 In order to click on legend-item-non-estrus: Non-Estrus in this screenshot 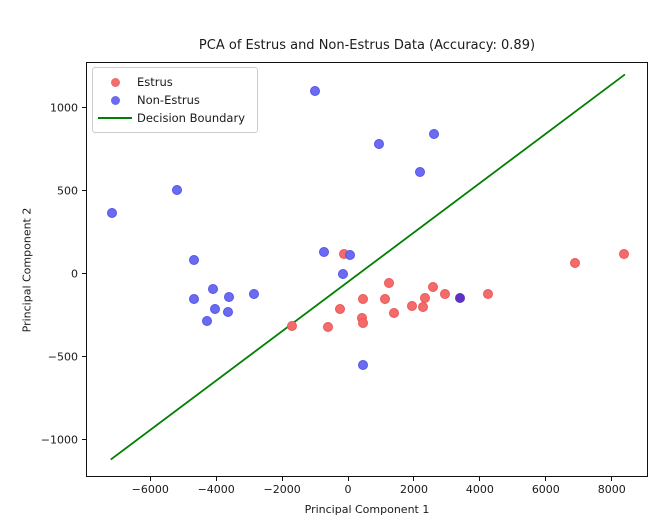, I will do `click(169, 100)`.